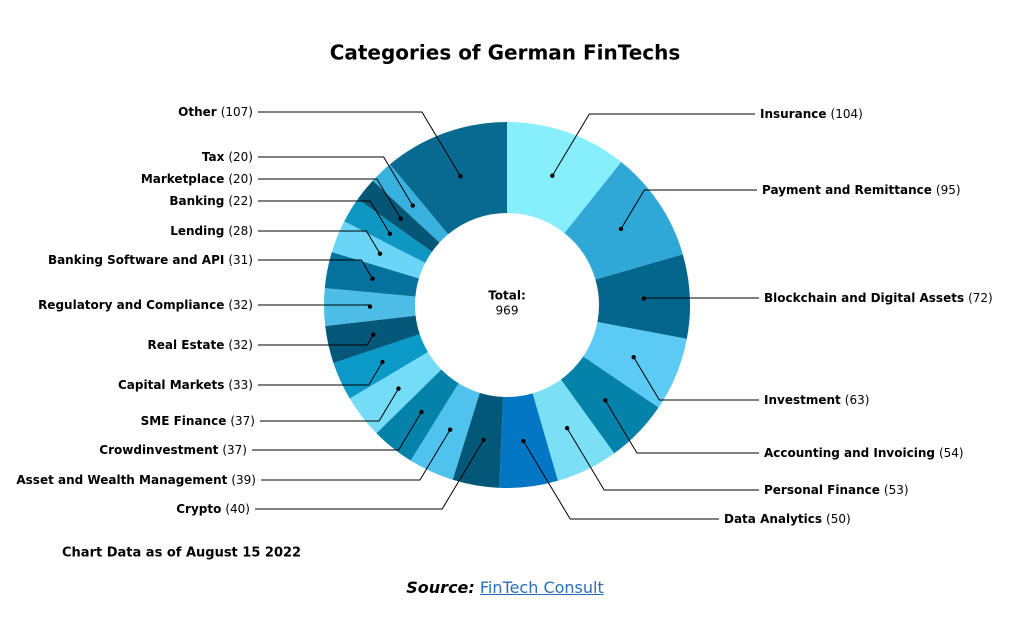 This screenshot has width=1024, height=617. I want to click on slice-label: Marketplace (20), so click(197, 179).